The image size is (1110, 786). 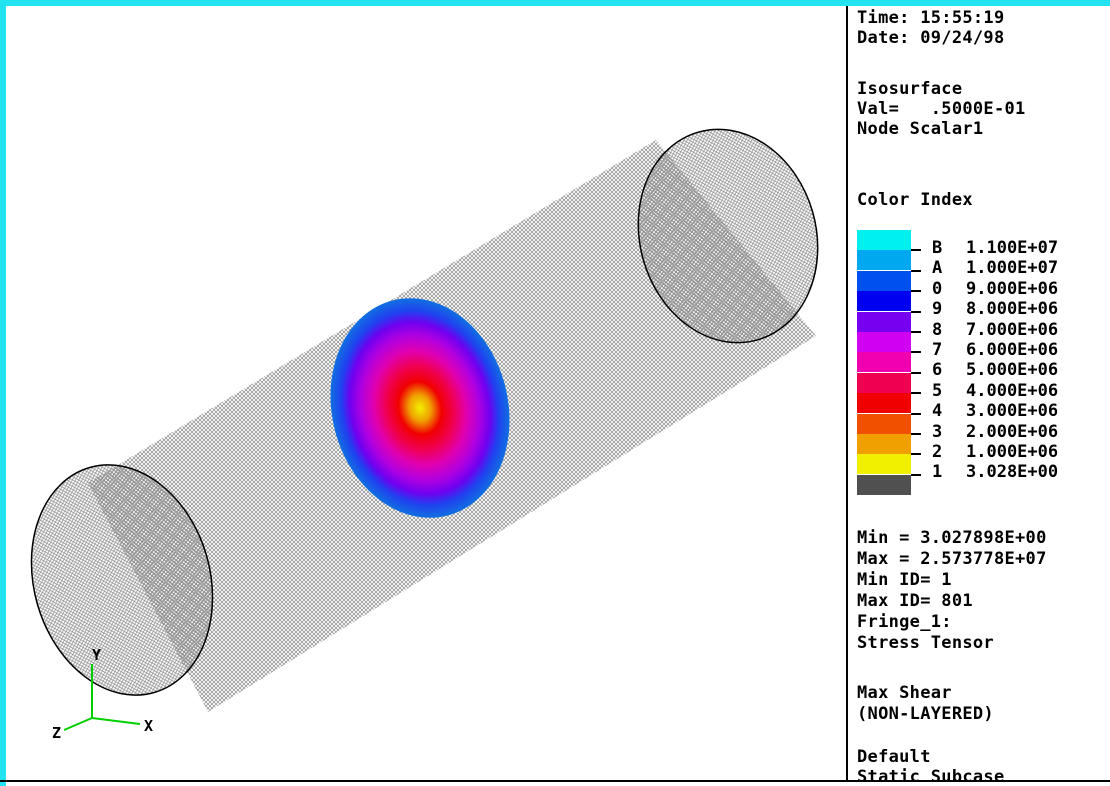 I want to click on default-label: Default, so click(x=894, y=757).